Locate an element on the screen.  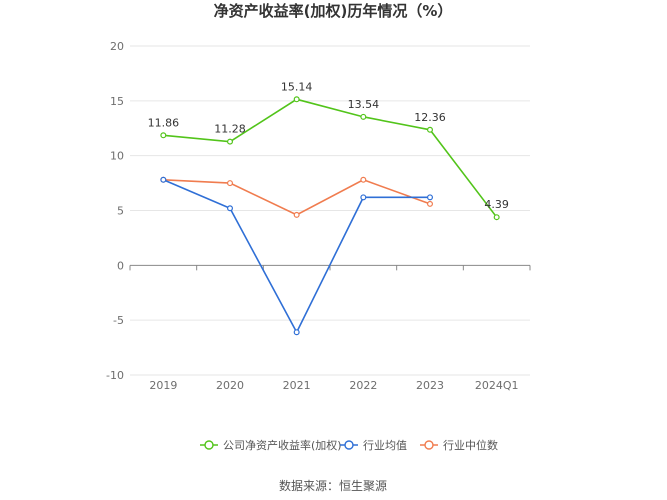
data-label: 4.39 is located at coordinates (496, 204).